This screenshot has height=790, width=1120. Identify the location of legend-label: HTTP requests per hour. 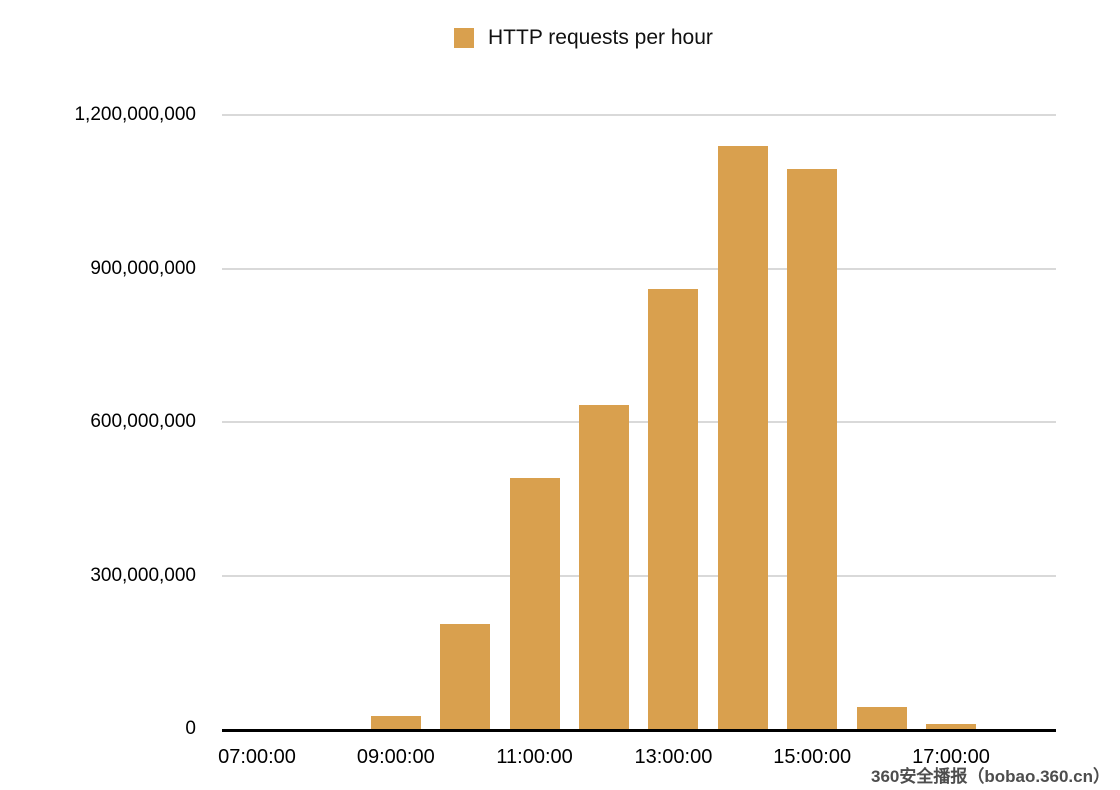
(600, 37).